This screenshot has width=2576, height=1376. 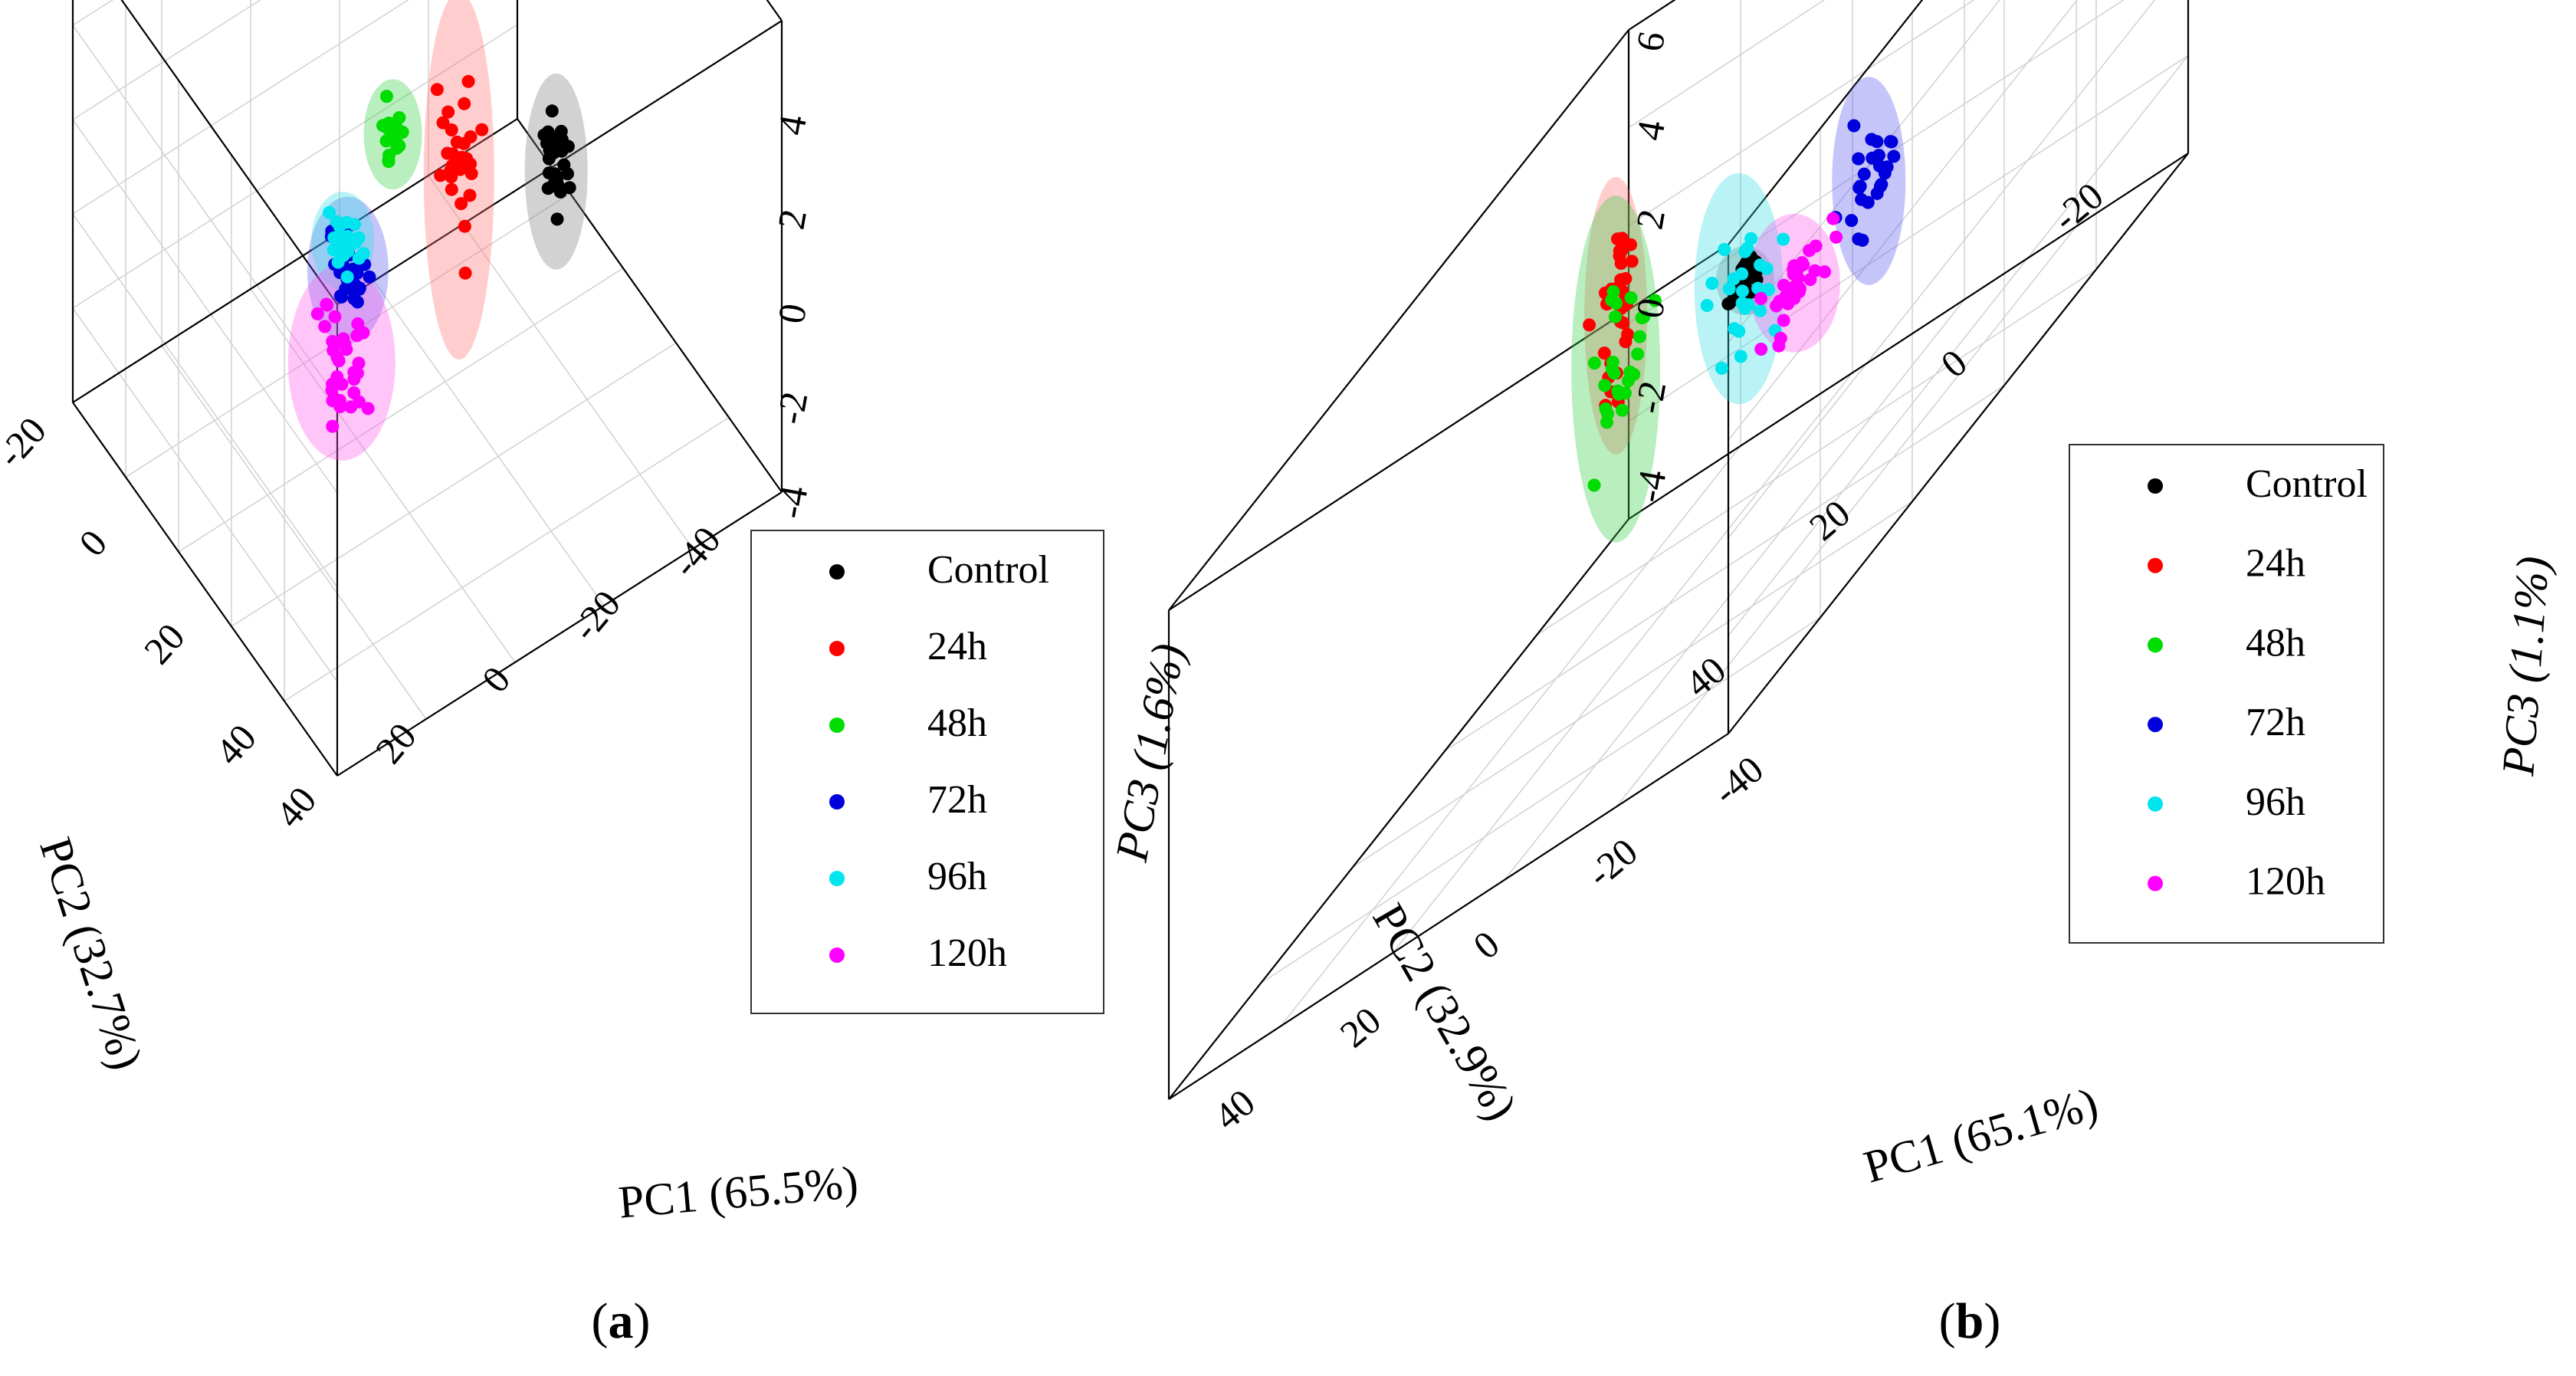 What do you see at coordinates (792, 219) in the screenshot?
I see `z-tick-label: 2` at bounding box center [792, 219].